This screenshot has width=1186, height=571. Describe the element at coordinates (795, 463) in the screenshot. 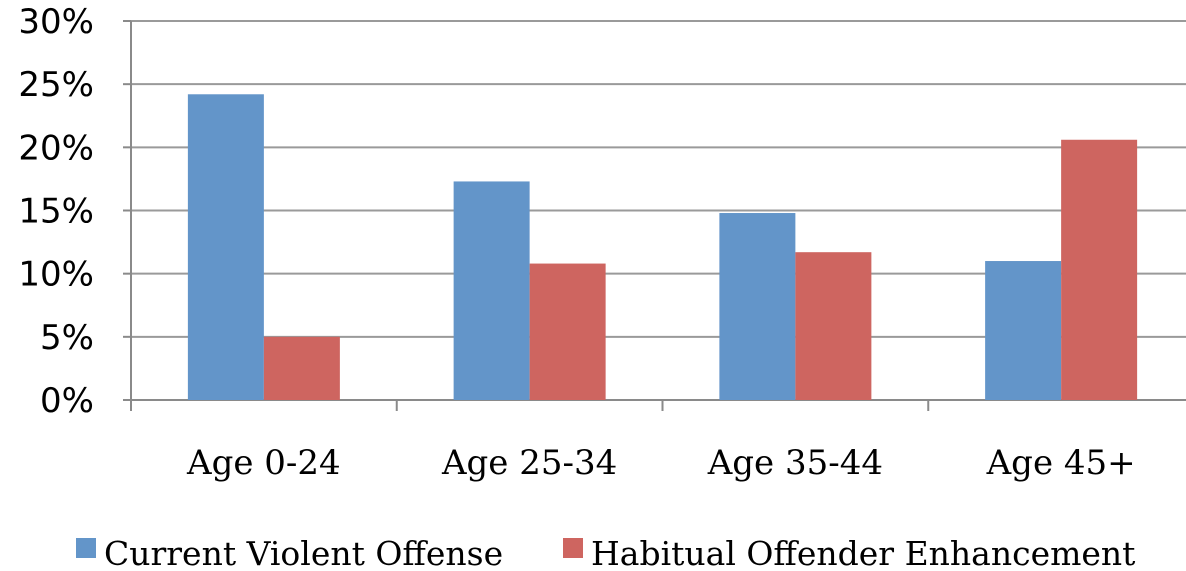

I see `x-tick-label: Age 35-44` at that location.